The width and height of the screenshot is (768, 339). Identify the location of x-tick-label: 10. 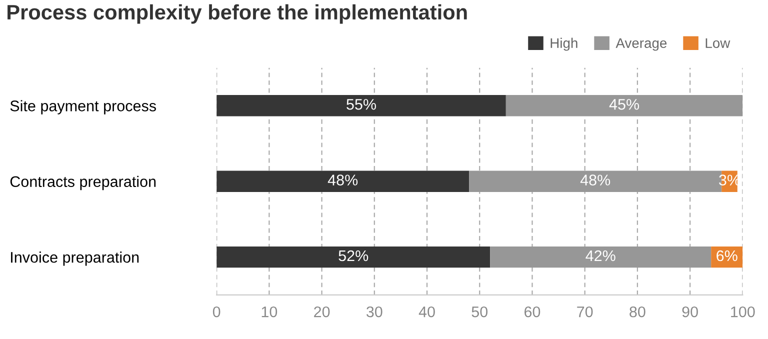
(270, 312).